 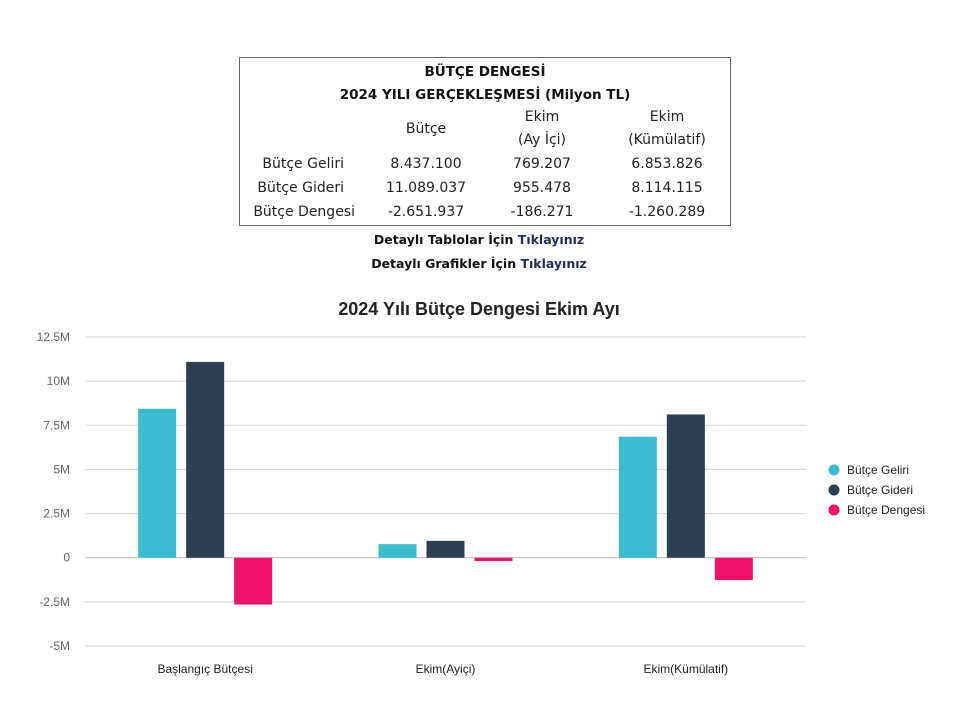 What do you see at coordinates (667, 212) in the screenshot?
I see `cell-denge-kumulatif: -1.260.289` at bounding box center [667, 212].